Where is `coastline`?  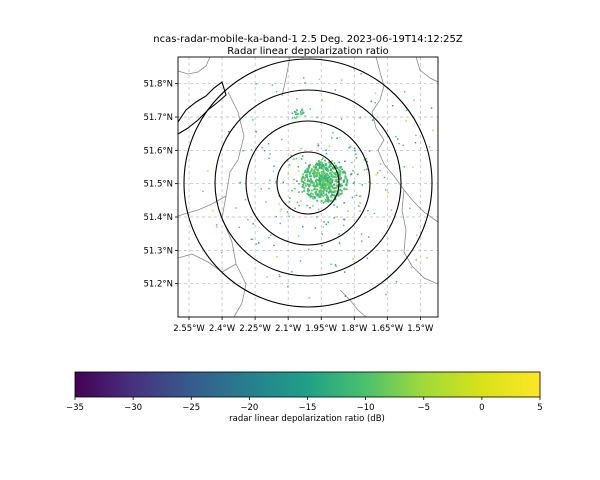 coastline is located at coordinates (202, 108).